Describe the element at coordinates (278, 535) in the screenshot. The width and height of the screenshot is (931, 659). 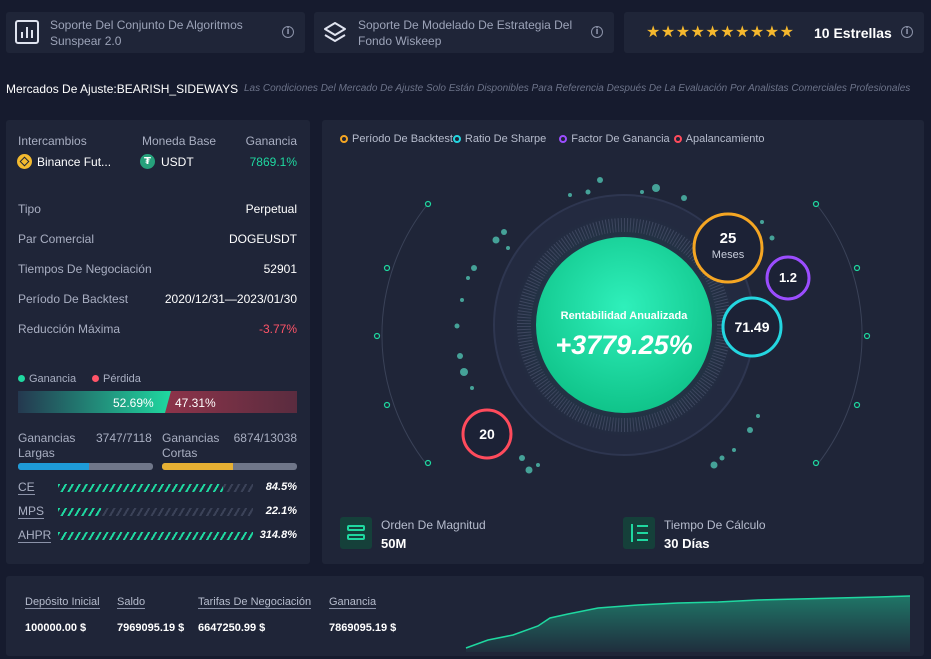
I see `metric-value: 314.8%` at that location.